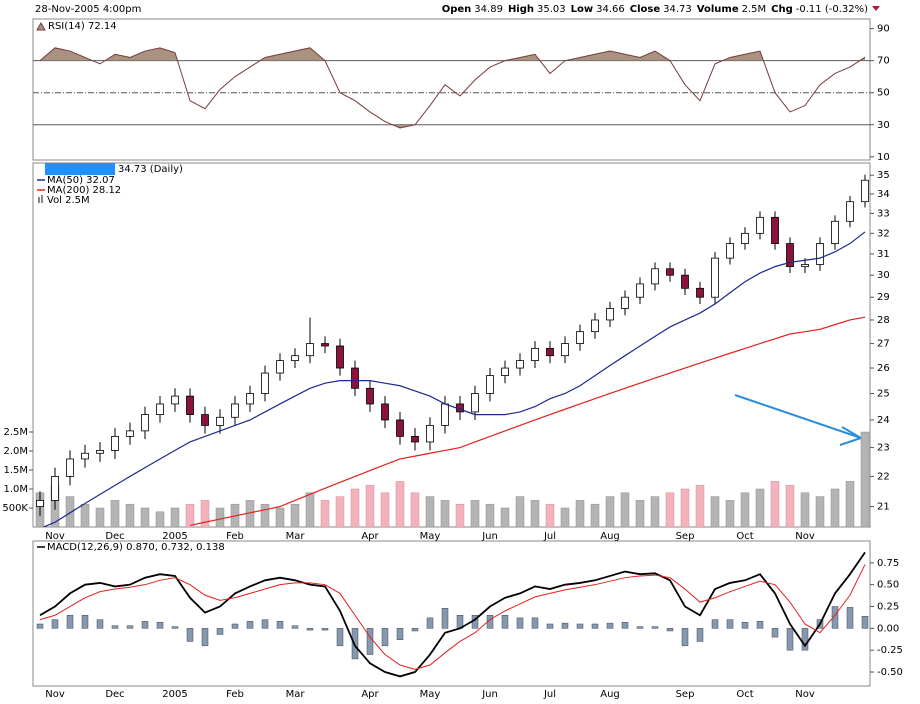  Describe the element at coordinates (55, 536) in the screenshot. I see `x-tick-label: Nov` at that location.